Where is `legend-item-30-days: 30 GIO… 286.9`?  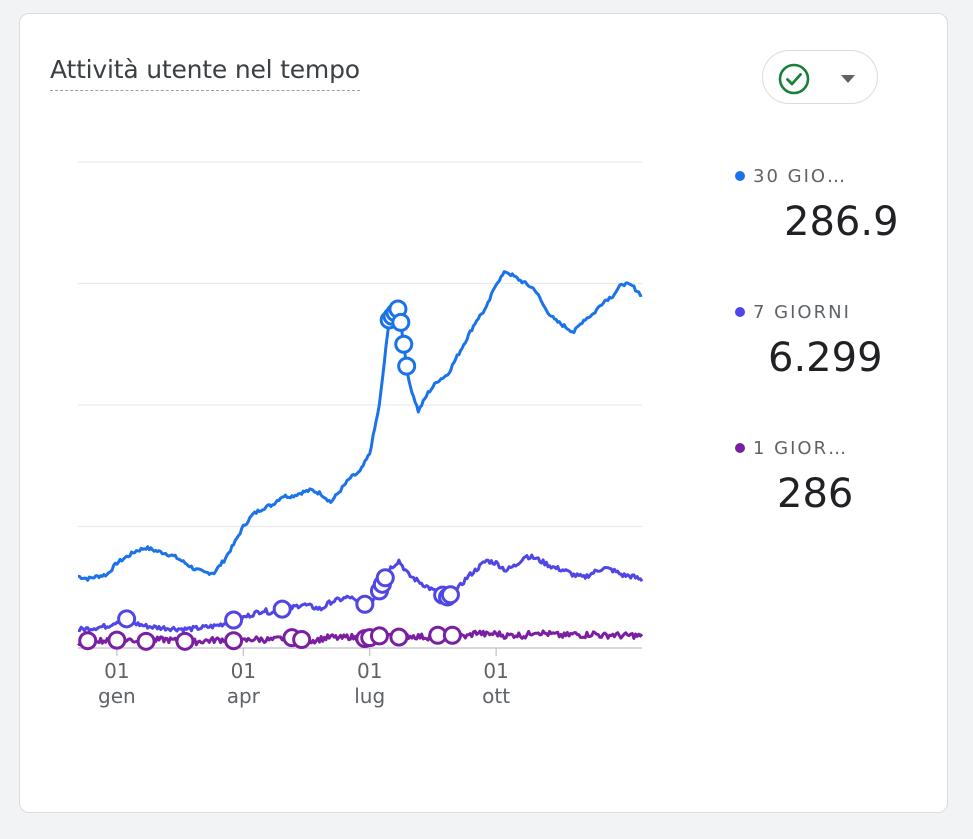
legend-item-30-days: 30 GIO… 286.9 is located at coordinates (830, 205).